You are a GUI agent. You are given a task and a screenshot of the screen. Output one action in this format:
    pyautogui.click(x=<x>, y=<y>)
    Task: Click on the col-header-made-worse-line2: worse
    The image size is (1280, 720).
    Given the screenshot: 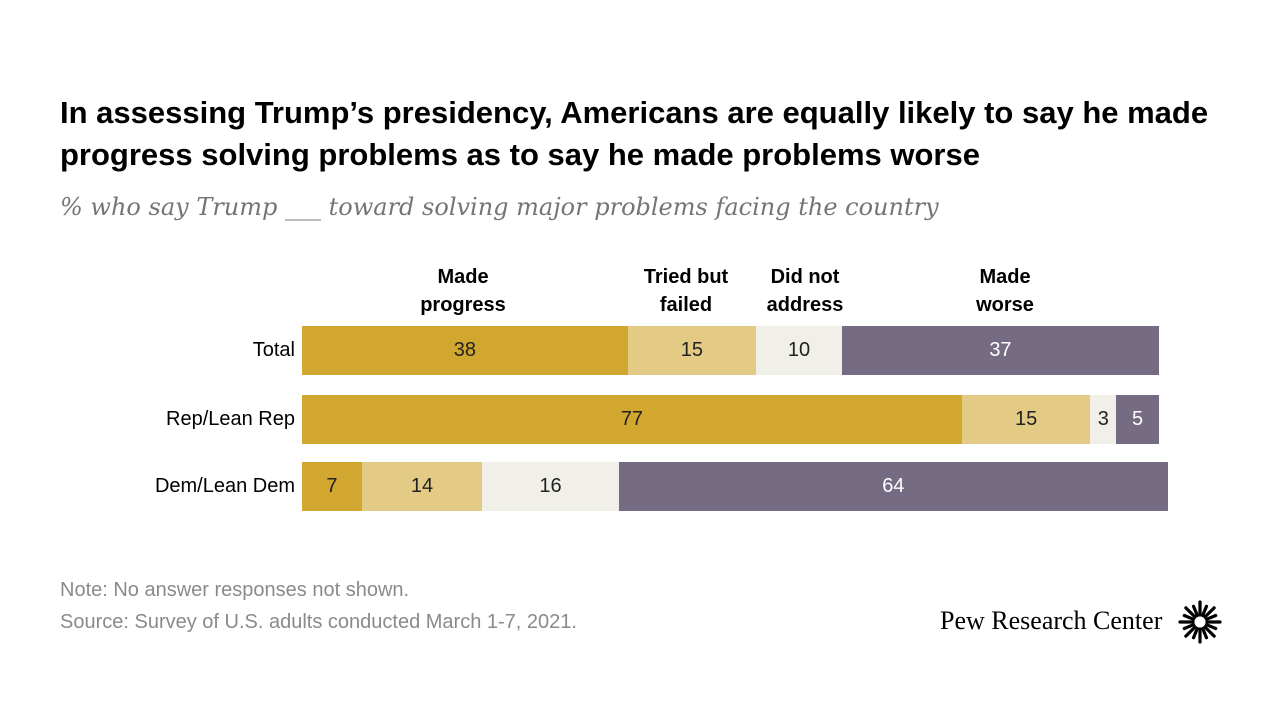 What is the action you would take?
    pyautogui.click(x=1005, y=305)
    